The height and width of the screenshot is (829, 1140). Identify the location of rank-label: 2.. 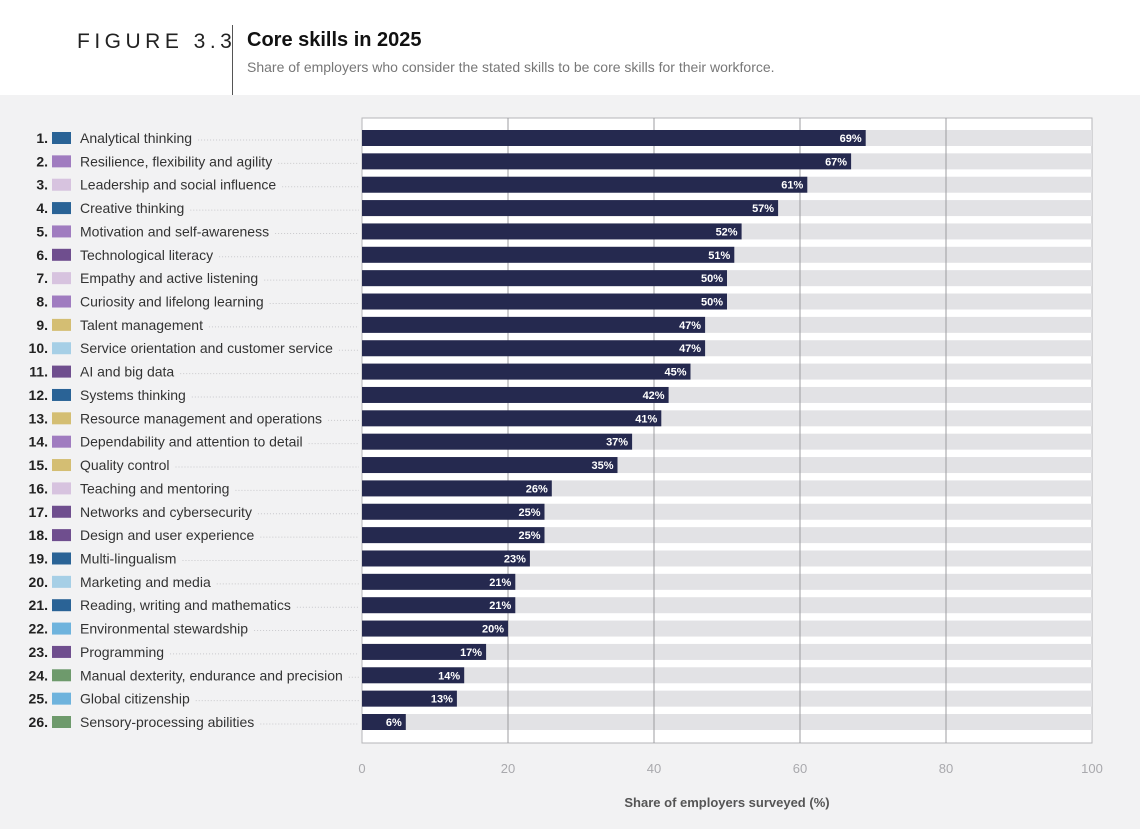
(42, 161).